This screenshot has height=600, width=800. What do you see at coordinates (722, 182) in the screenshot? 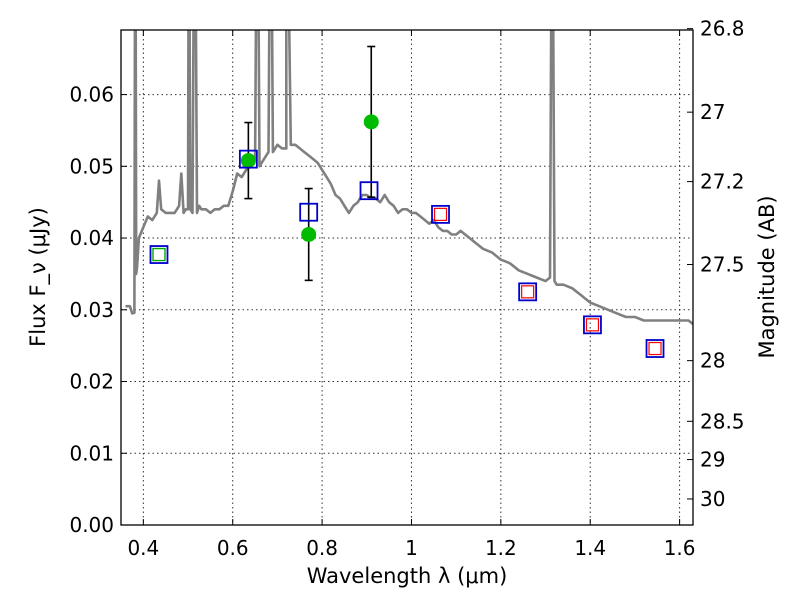
I see `y2-tick-label: 27.2` at bounding box center [722, 182].